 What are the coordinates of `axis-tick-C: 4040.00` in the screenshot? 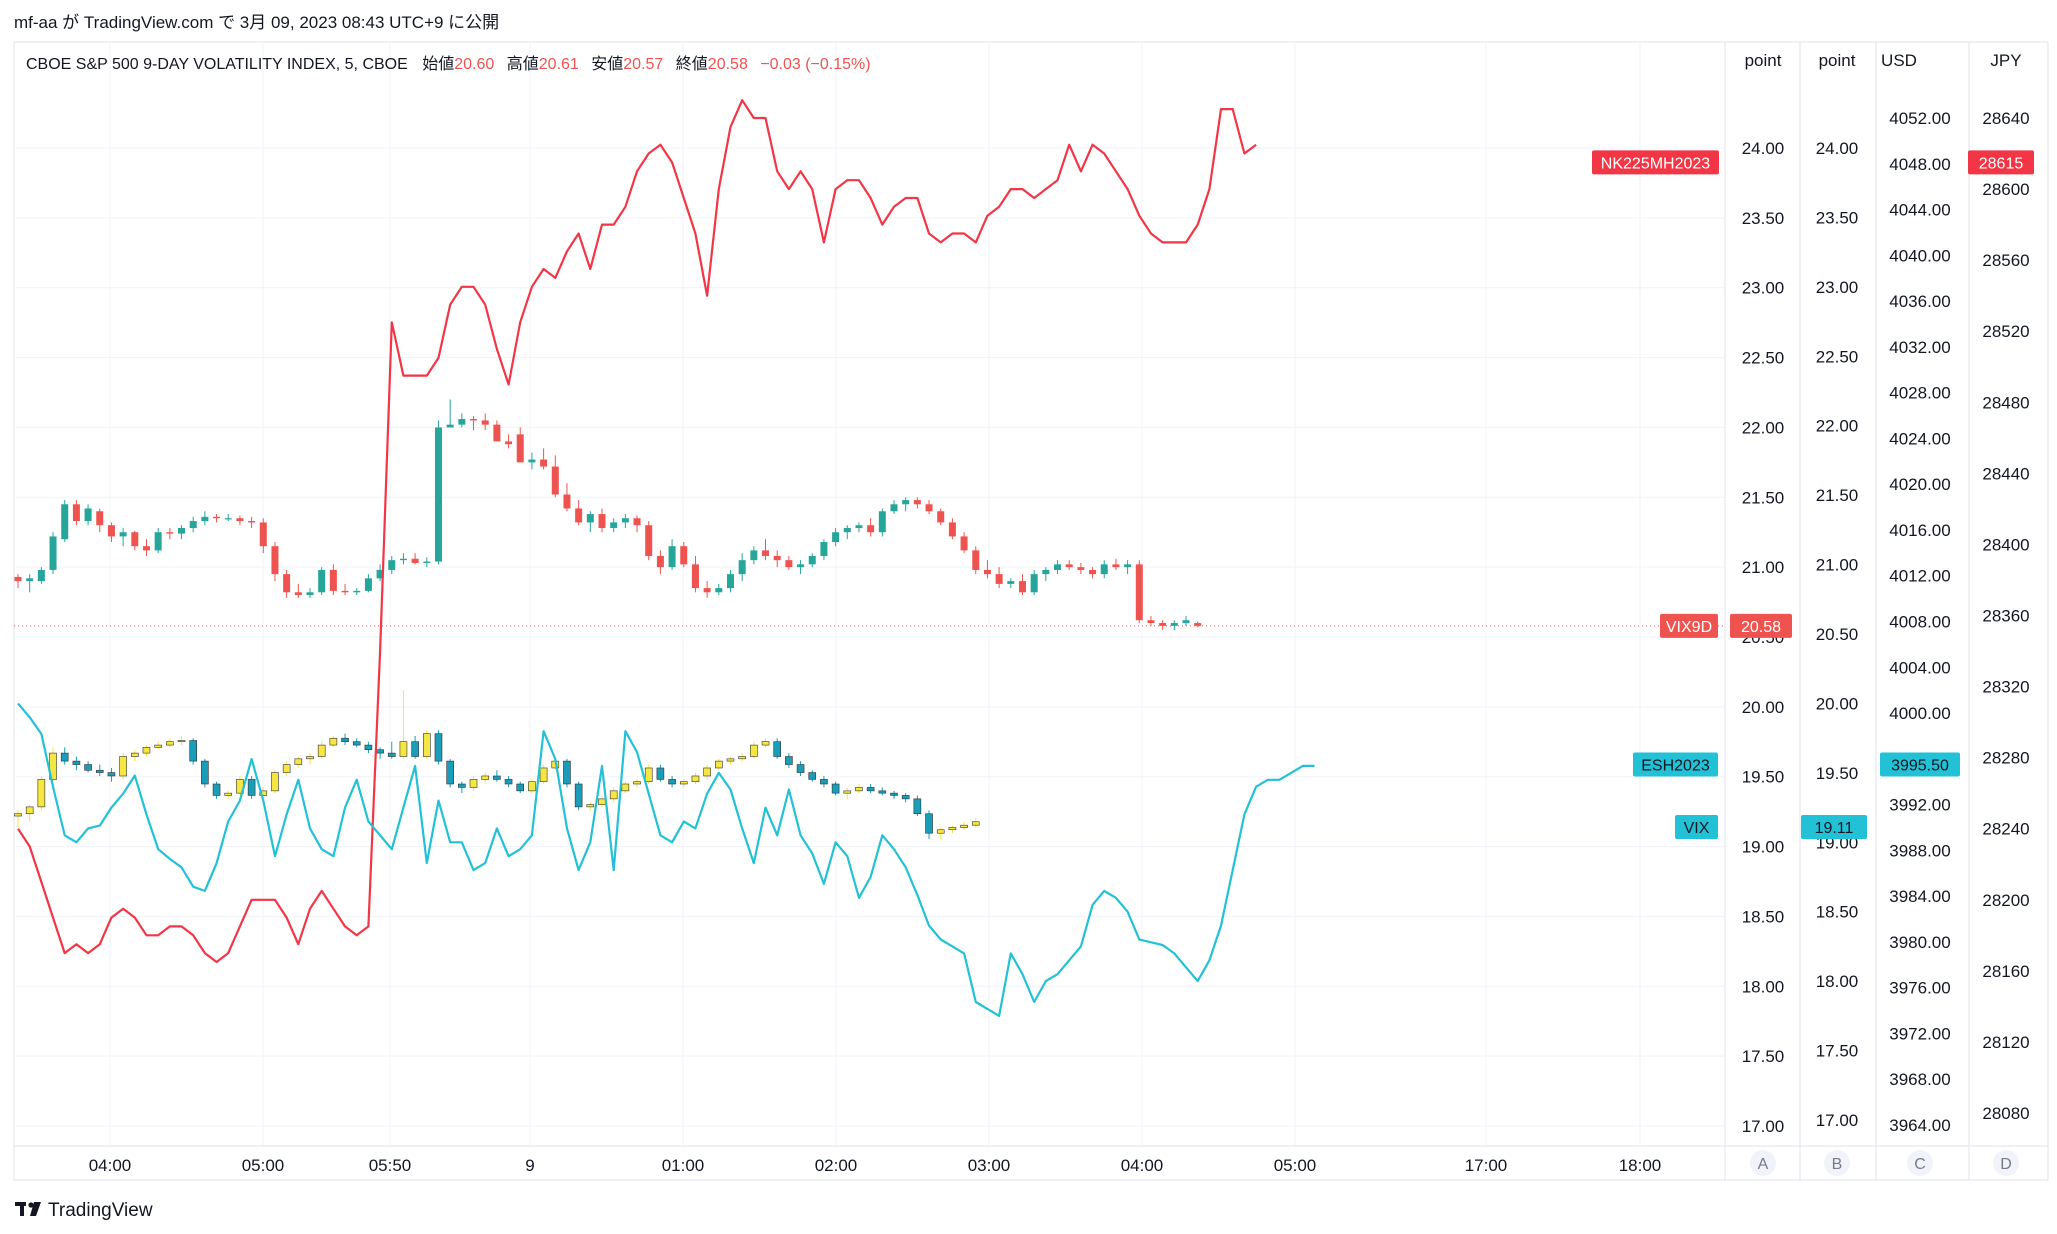 It's located at (1919, 255).